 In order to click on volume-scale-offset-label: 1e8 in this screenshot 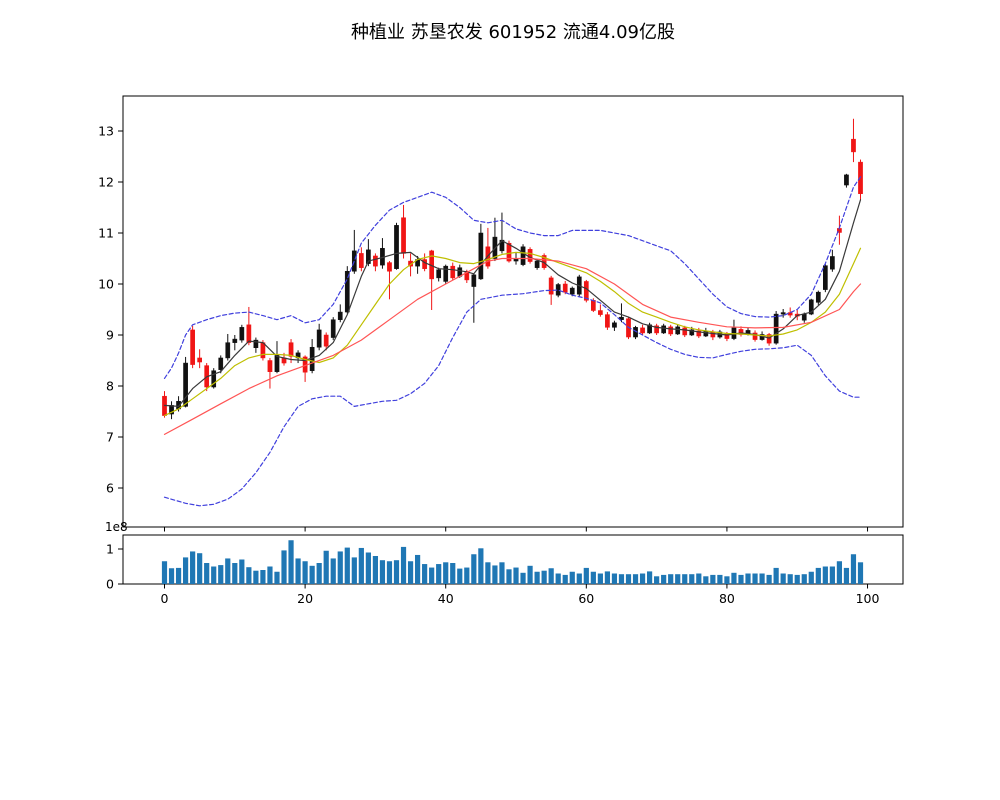, I will do `click(116, 527)`.